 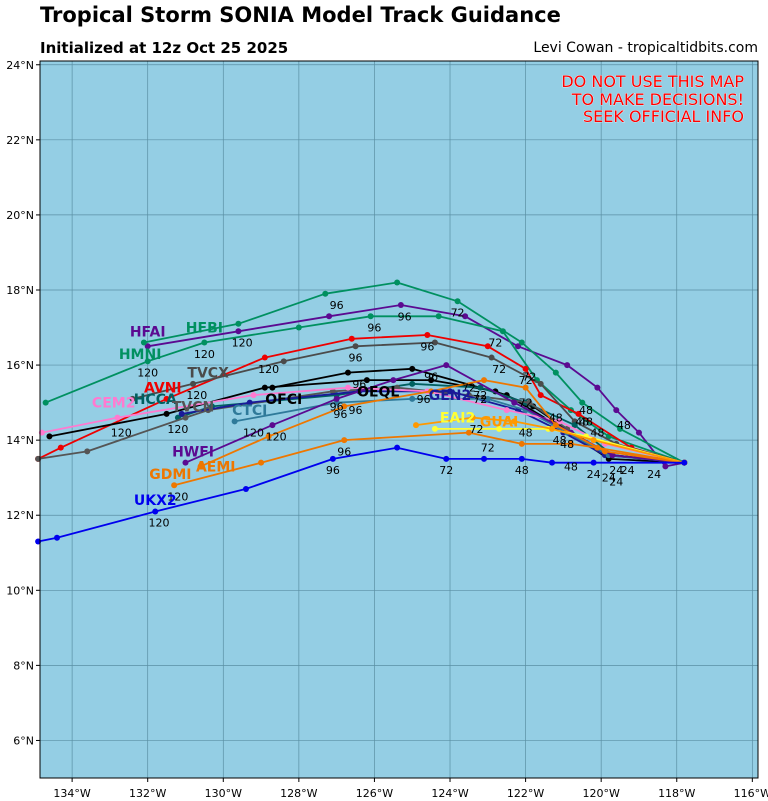 I want to click on track-point-guai, so click(x=472, y=417).